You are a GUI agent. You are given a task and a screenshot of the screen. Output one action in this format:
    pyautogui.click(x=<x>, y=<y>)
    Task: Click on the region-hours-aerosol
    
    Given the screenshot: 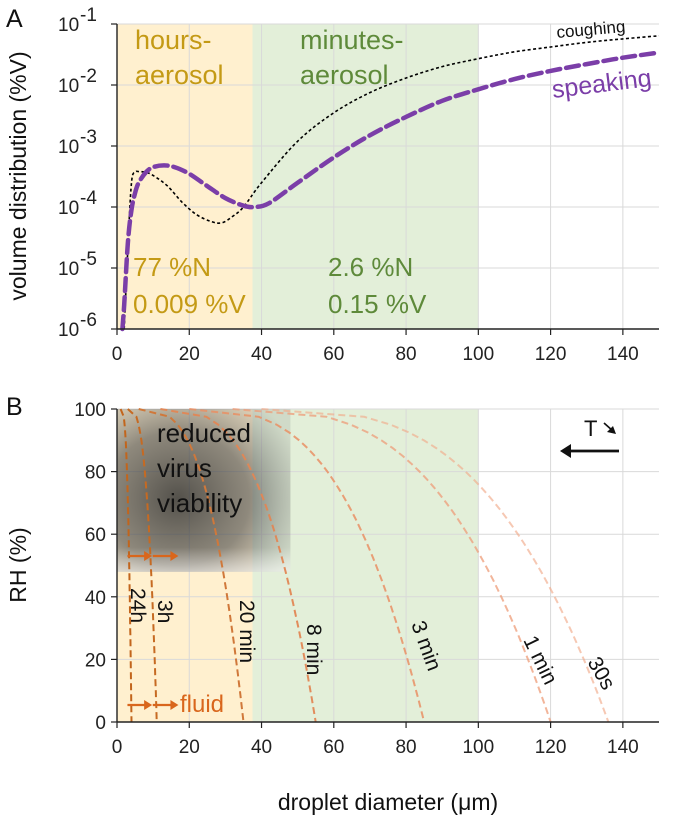 What is the action you would take?
    pyautogui.click(x=185, y=176)
    